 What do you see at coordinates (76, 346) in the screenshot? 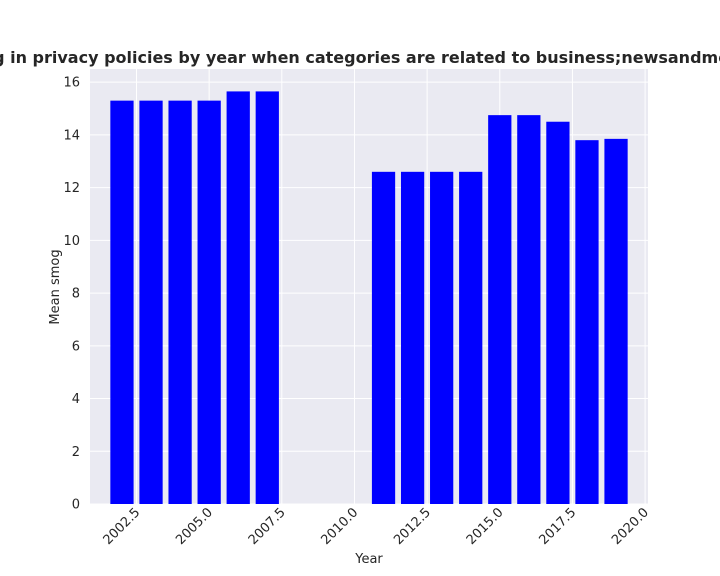
I see `y-tick-label: 6` at bounding box center [76, 346].